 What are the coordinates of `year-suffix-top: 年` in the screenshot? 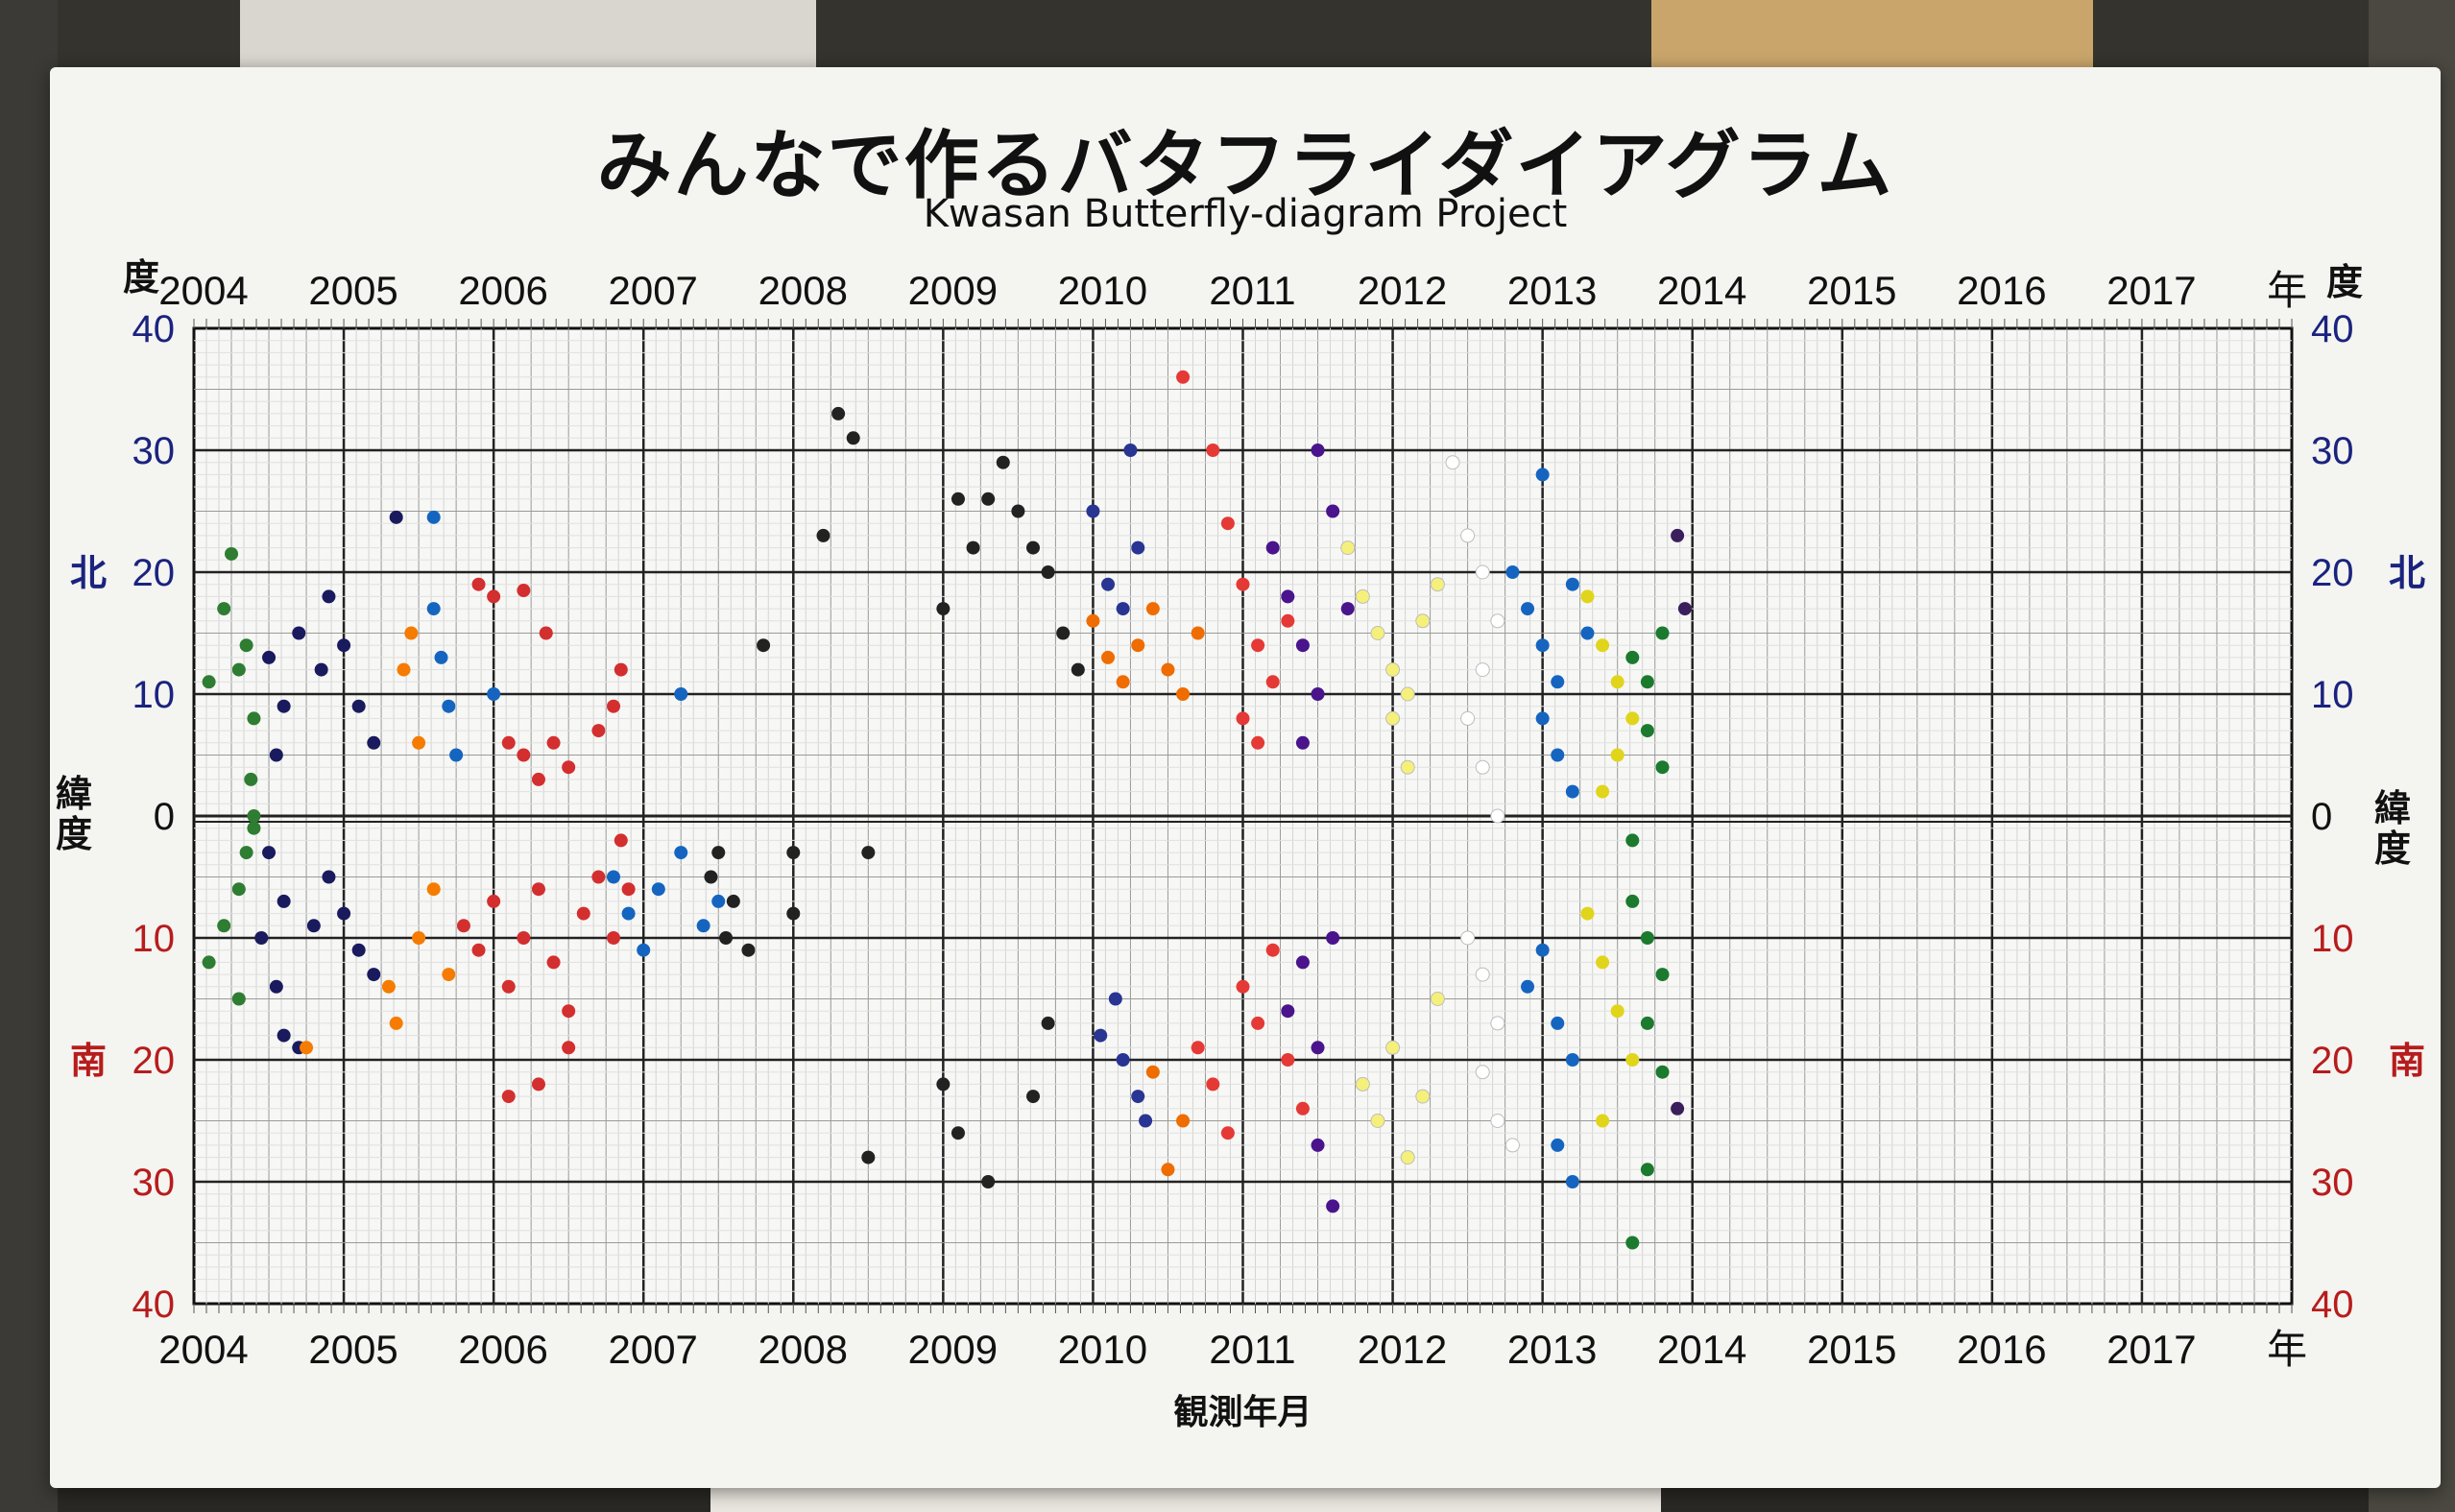 It's located at (2287, 290).